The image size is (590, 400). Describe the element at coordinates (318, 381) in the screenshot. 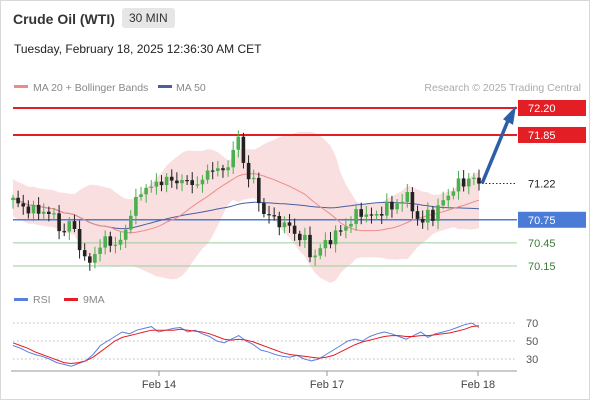

I see `x-axis: Feb 14 Feb 17 Feb 18` at that location.